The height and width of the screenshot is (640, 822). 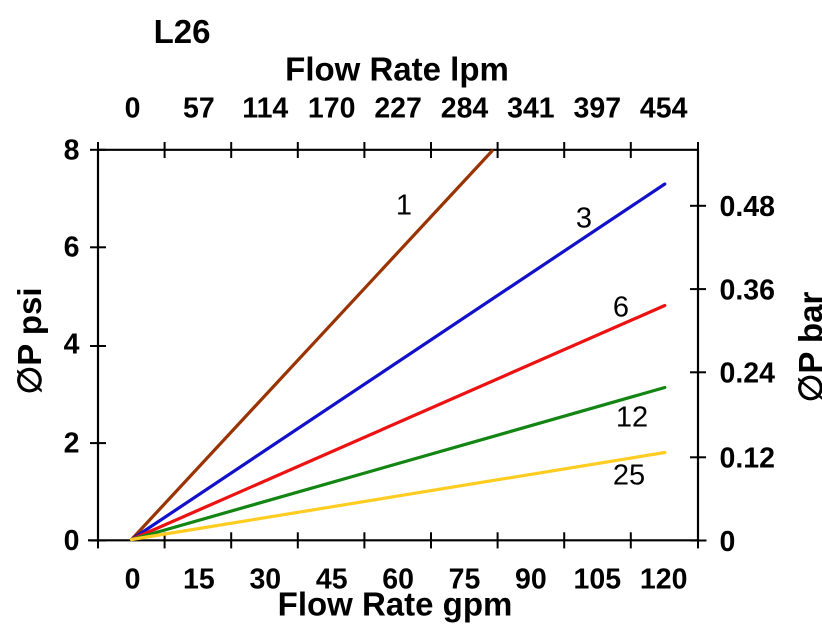 What do you see at coordinates (807, 347) in the screenshot?
I see `svg-text: ∅P bar` at bounding box center [807, 347].